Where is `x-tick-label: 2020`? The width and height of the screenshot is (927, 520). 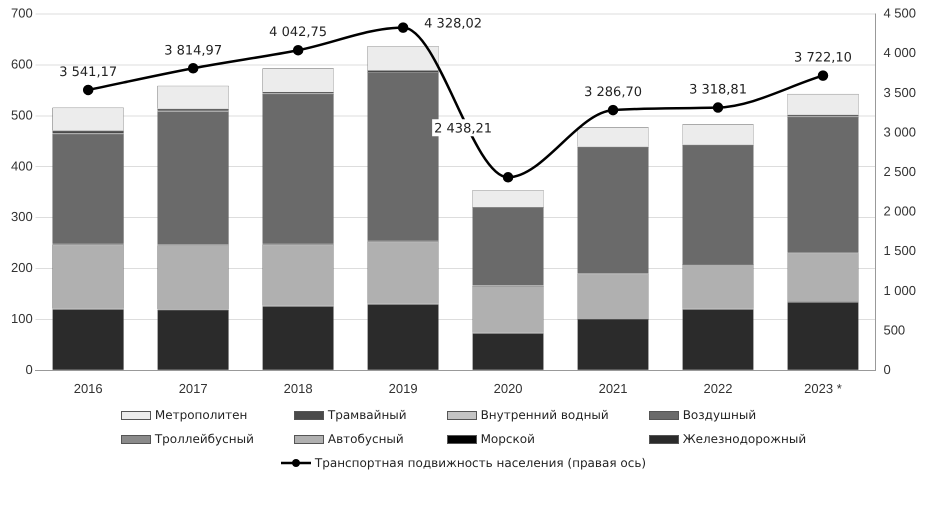 x-tick-label: 2020 is located at coordinates (508, 388).